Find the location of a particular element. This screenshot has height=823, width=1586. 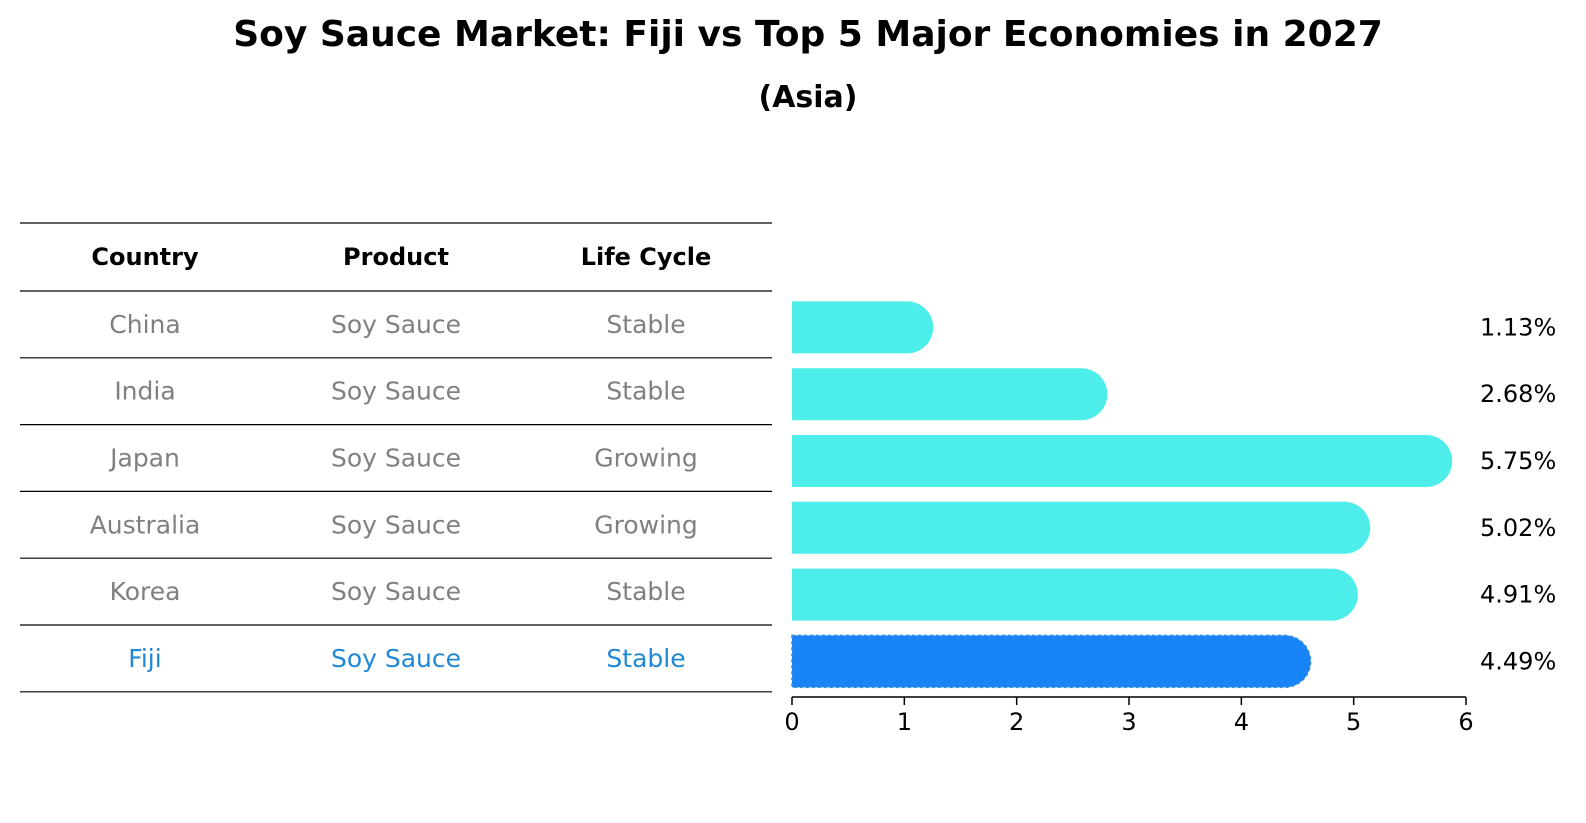

value-label: 4.91% is located at coordinates (1518, 595).